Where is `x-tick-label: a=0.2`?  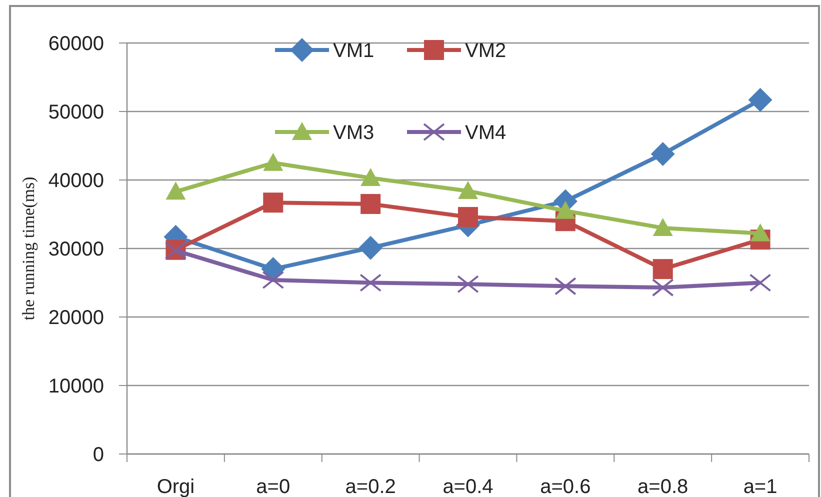
x-tick-label: a=0.2 is located at coordinates (370, 486).